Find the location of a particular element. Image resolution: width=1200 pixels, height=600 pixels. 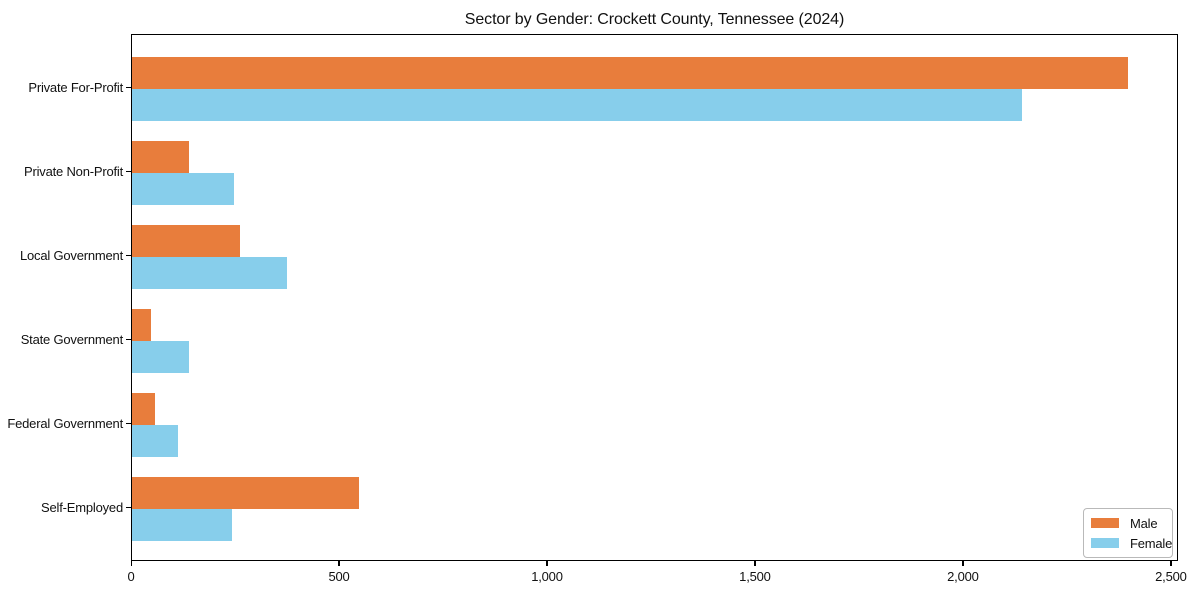

y-tick-label: Private Non-Profit is located at coordinates (73, 171).